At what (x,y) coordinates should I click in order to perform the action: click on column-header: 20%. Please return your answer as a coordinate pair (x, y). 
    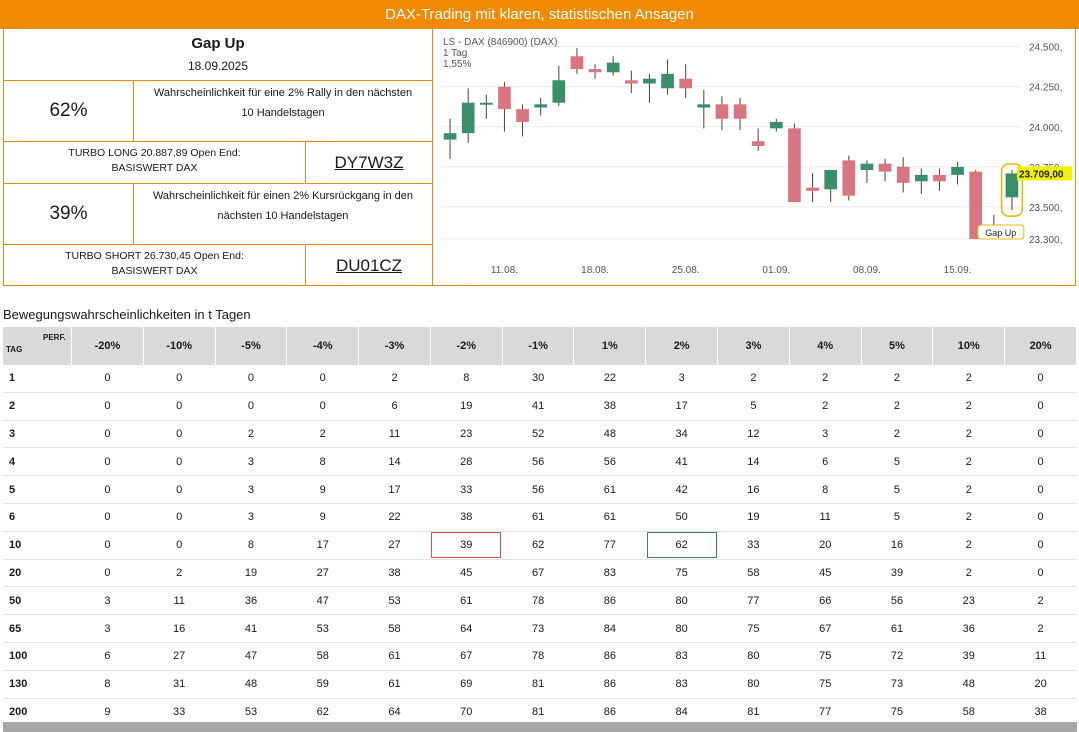
    Looking at the image, I should click on (1040, 346).